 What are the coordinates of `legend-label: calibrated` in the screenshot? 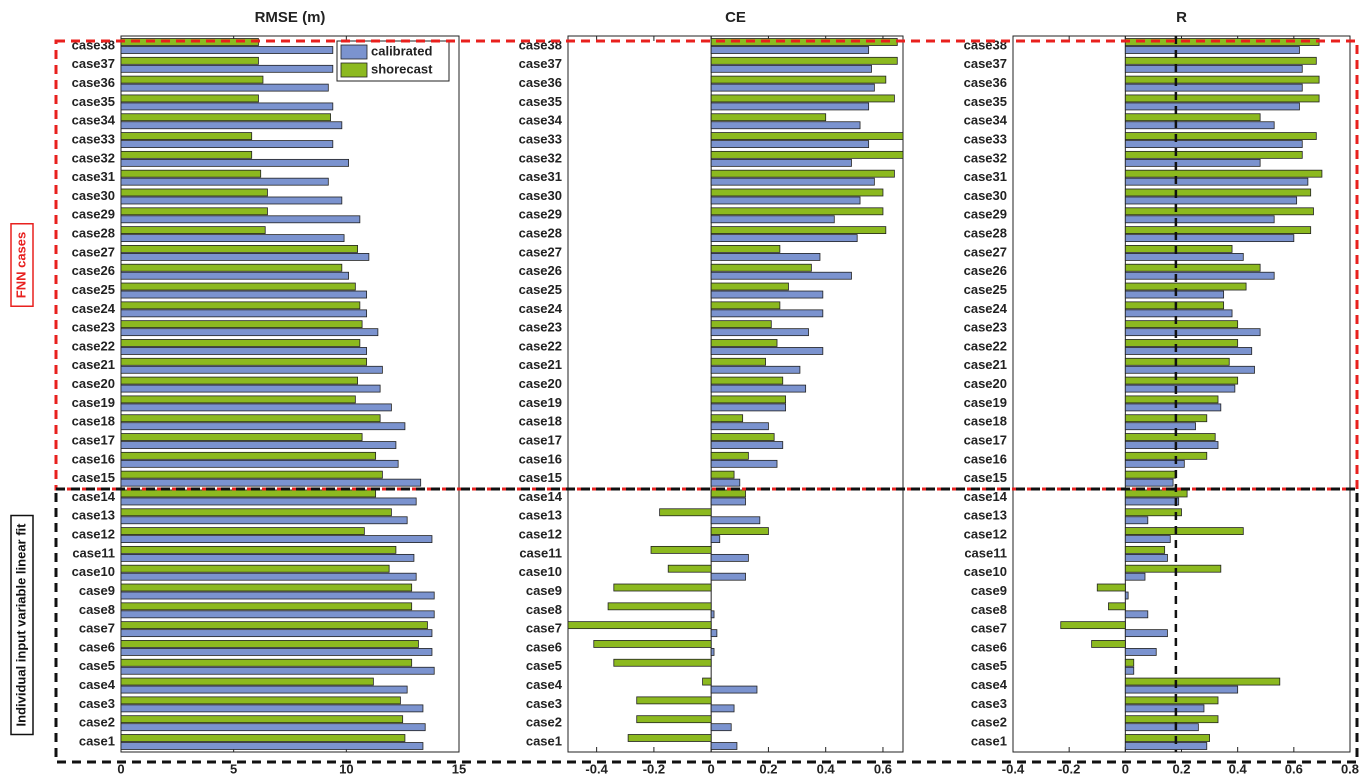 It's located at (401, 50).